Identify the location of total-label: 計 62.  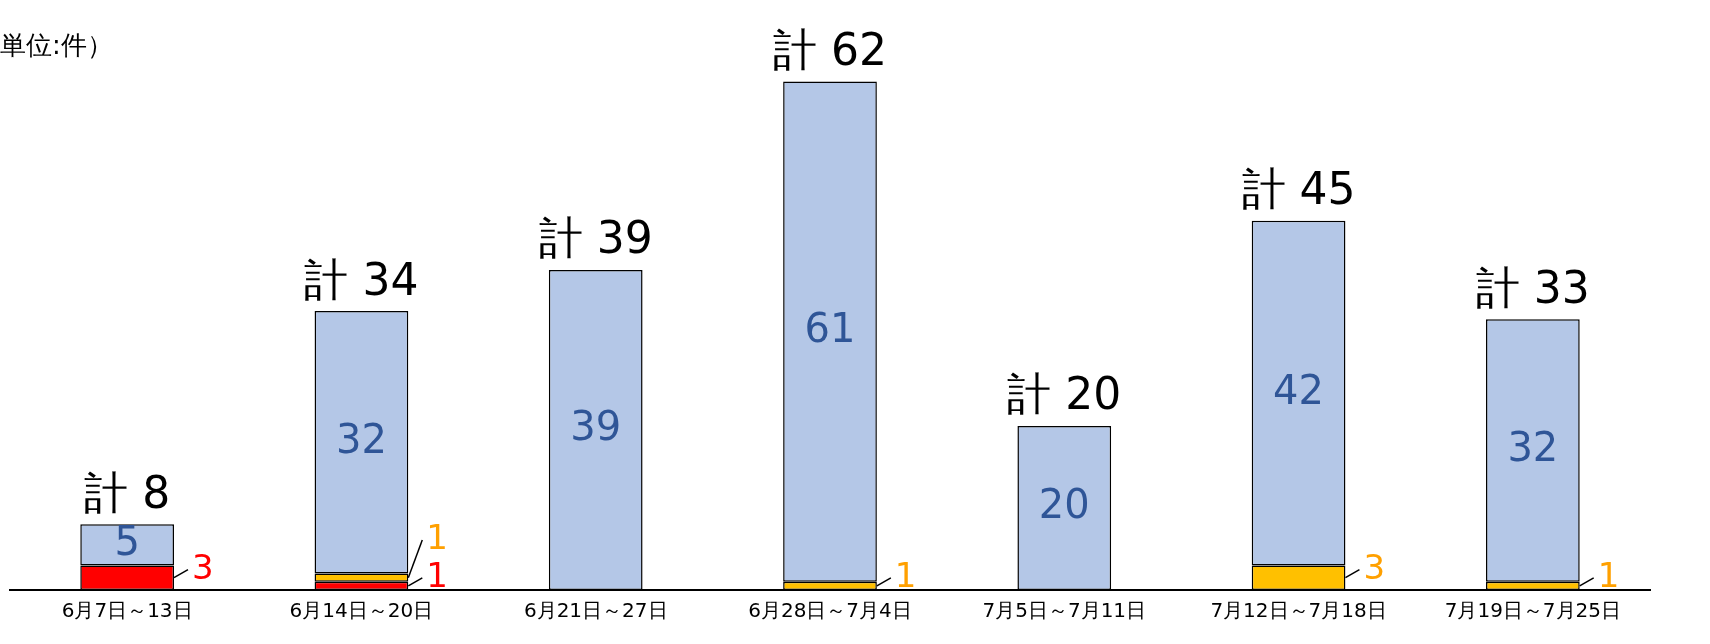
(830, 49).